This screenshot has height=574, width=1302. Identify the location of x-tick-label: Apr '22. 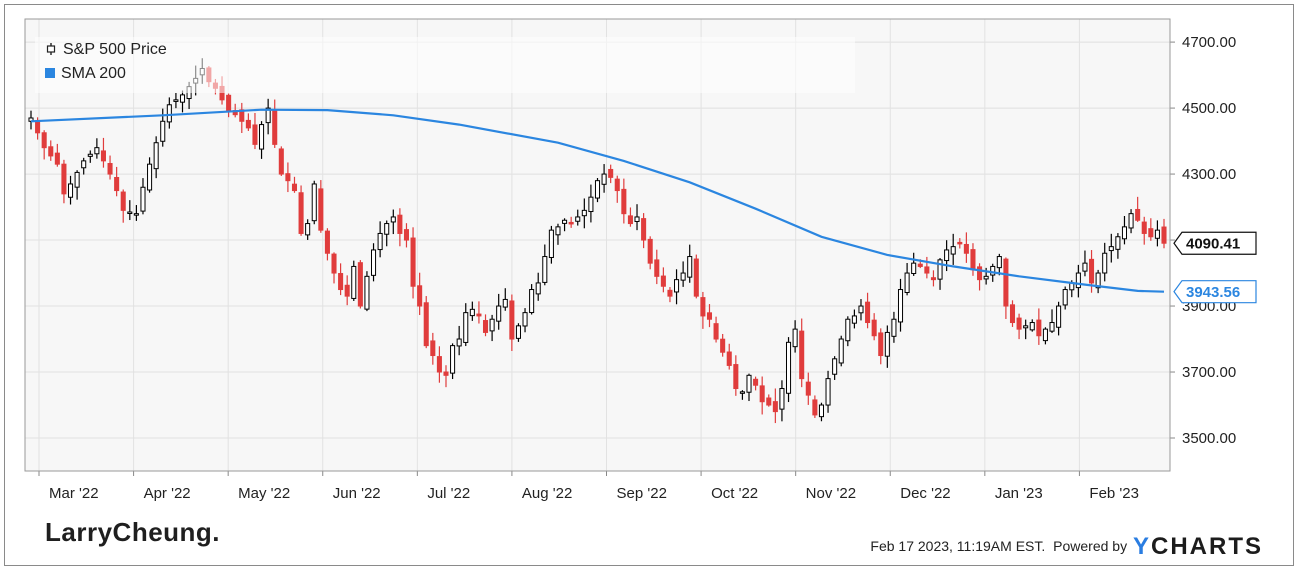
(167, 493).